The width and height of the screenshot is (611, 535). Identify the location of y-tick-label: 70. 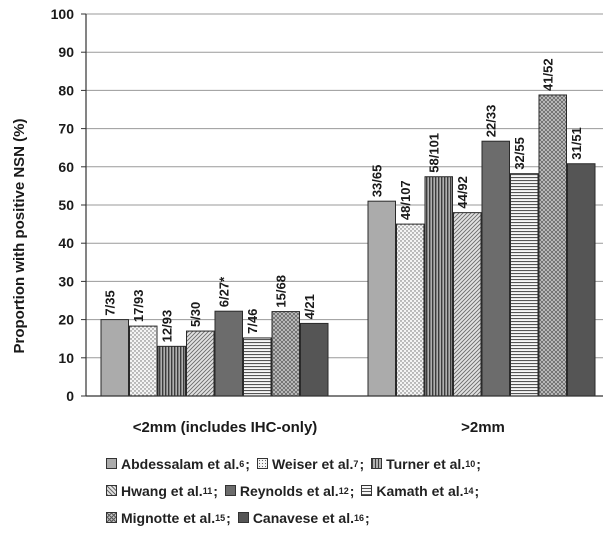
(66, 129).